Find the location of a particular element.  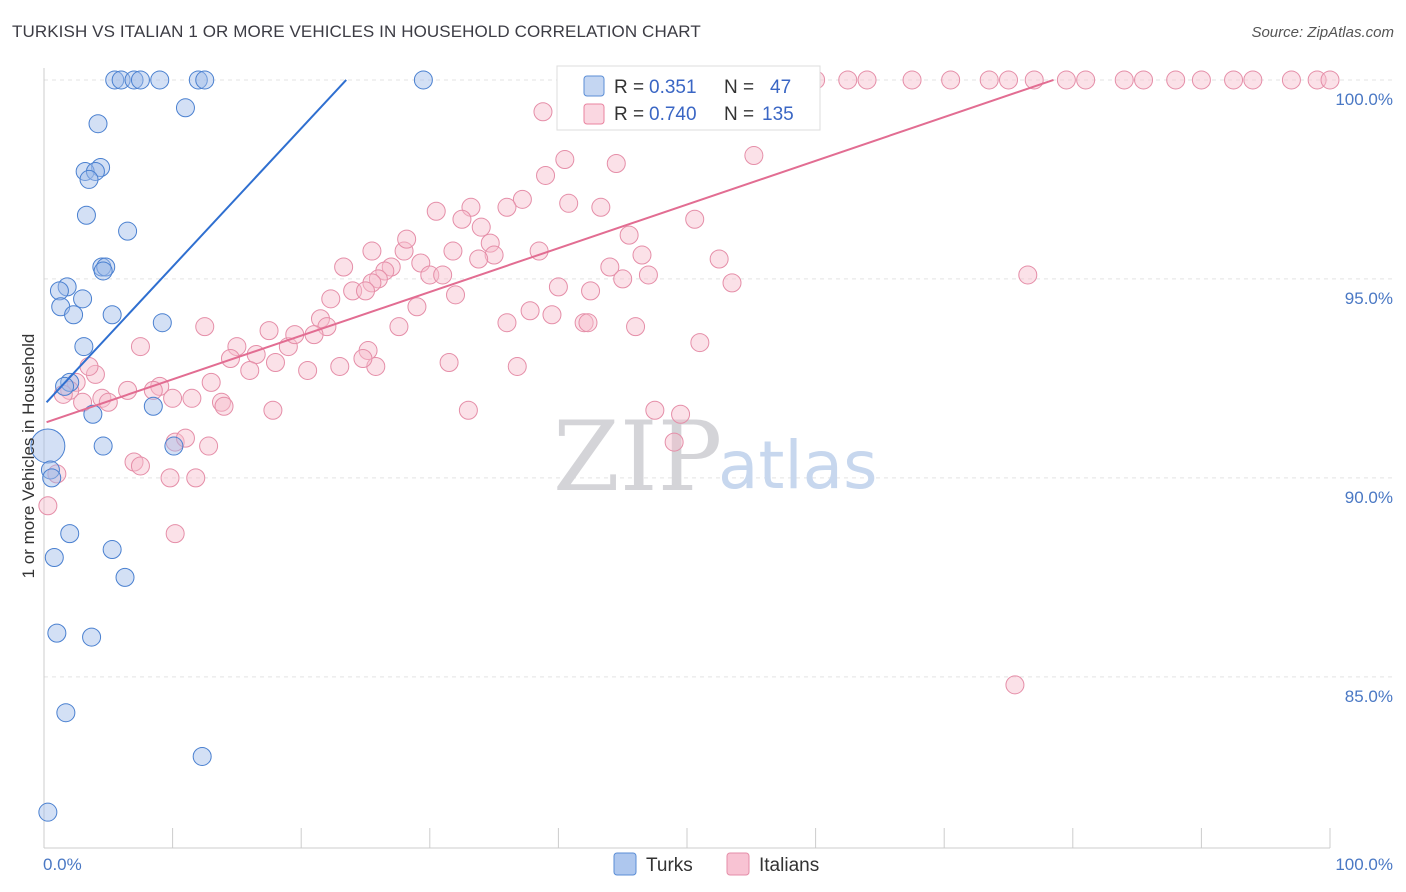

legend-swatch-turks is located at coordinates (594, 86).